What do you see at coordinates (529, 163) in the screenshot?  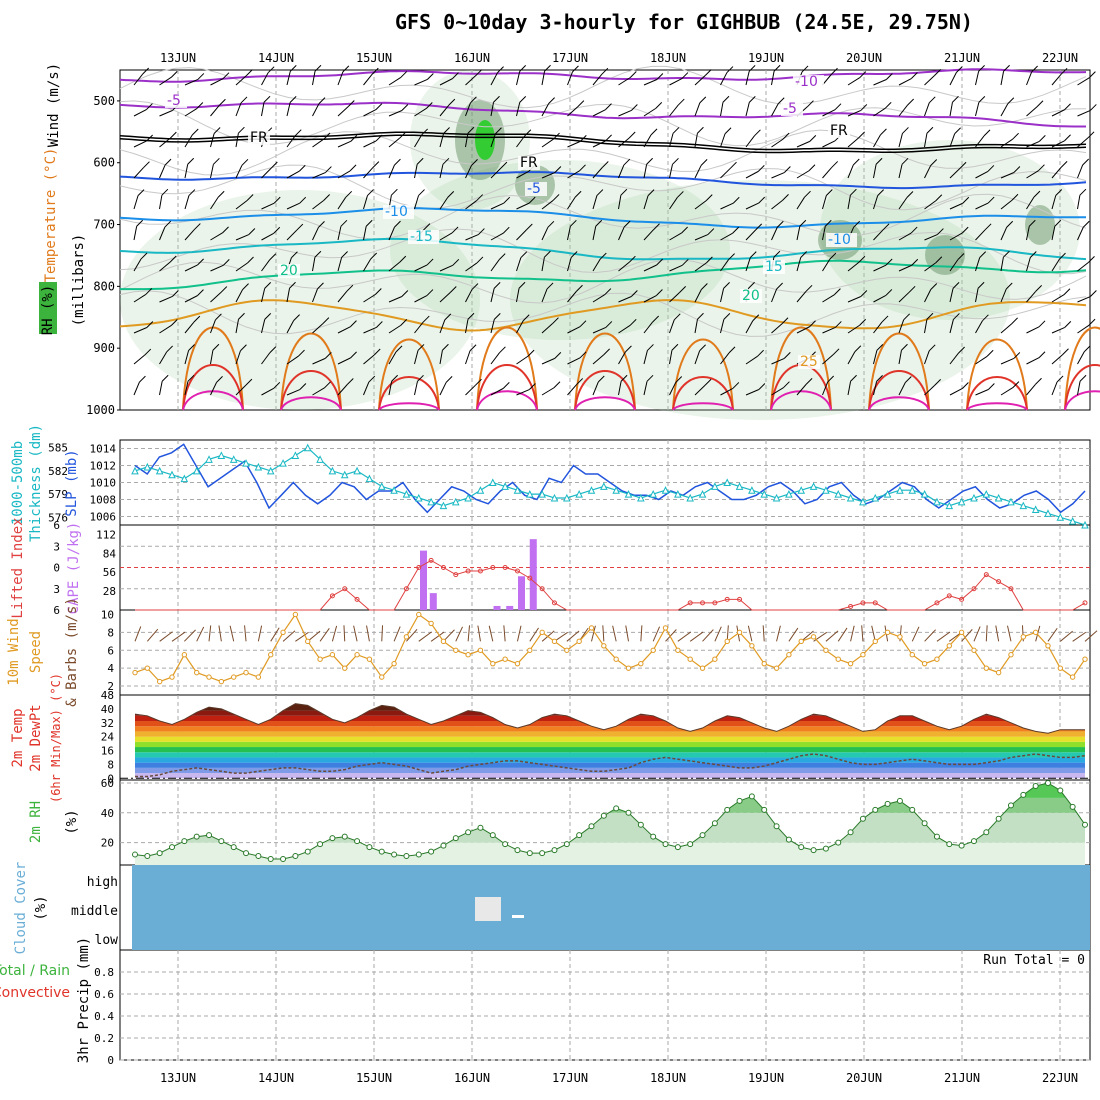 I see `contour-label-bg` at bounding box center [529, 163].